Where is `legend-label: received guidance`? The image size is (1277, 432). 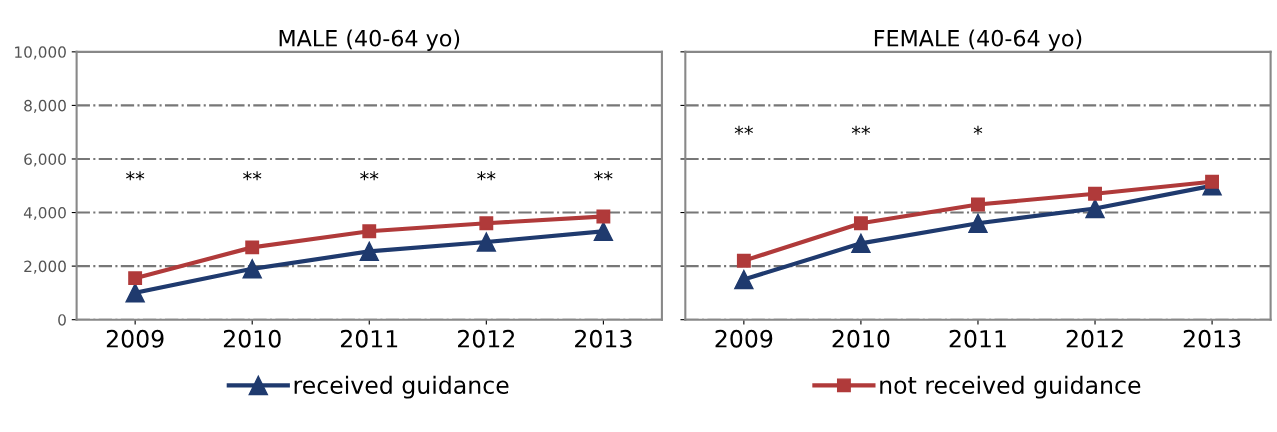 legend-label: received guidance is located at coordinates (401, 387).